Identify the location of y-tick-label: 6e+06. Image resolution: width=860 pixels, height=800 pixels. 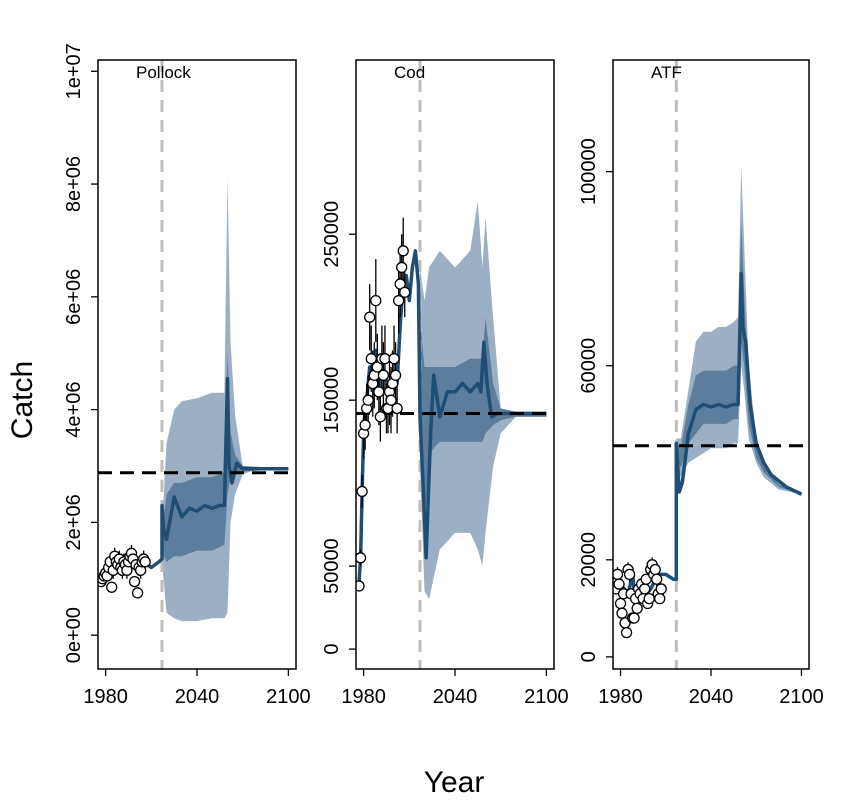
(74, 297).